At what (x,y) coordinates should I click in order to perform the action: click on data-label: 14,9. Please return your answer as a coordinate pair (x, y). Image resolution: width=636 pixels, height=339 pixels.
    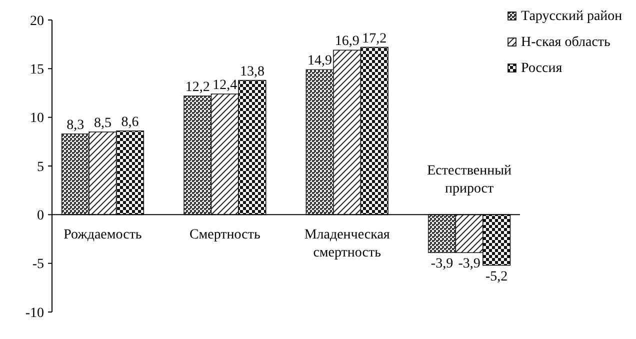
    Looking at the image, I should click on (320, 61).